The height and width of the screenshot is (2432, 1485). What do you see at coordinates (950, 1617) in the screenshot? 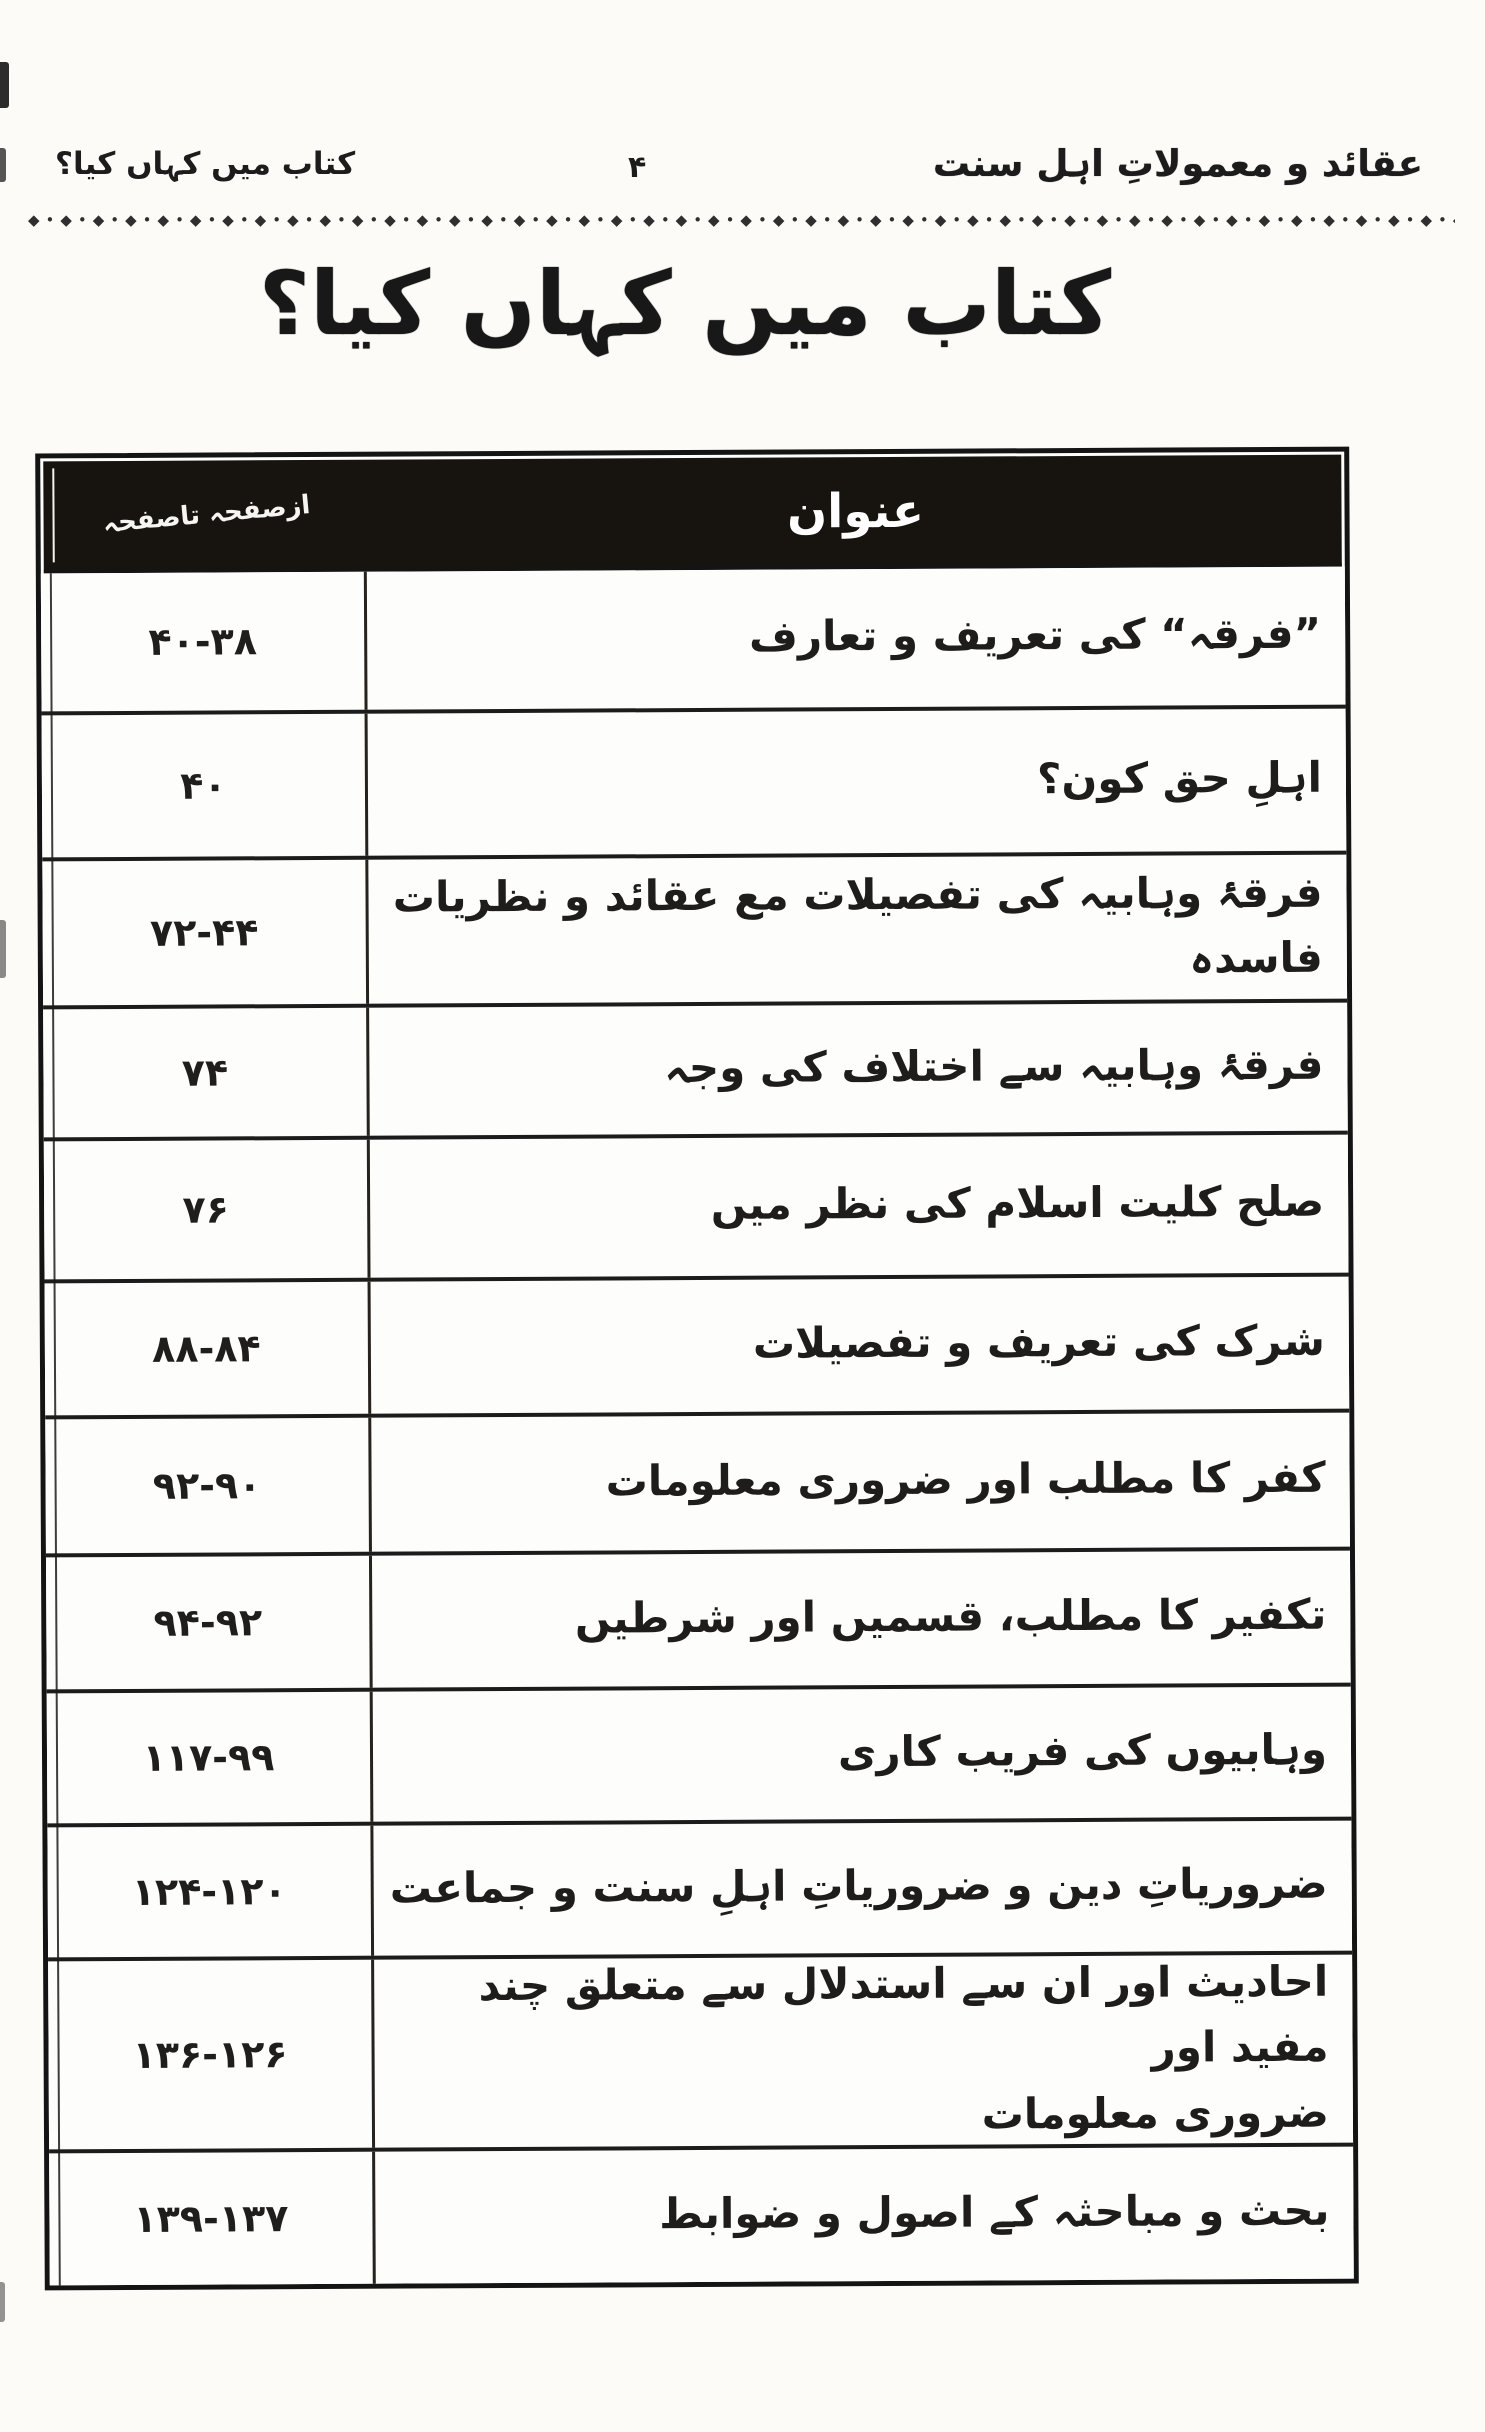
I see `row-title-cell: تکفیر کا مطلب، قسمیں اور شرطیں` at bounding box center [950, 1617].